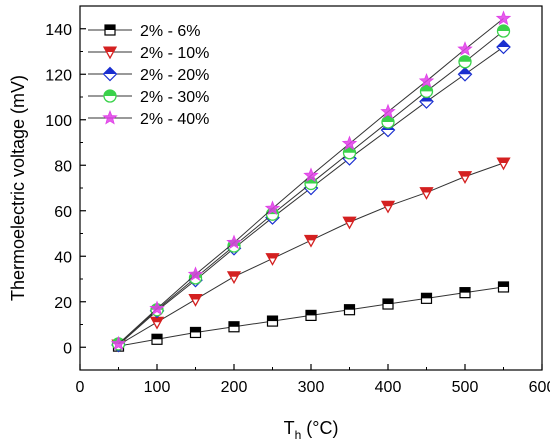 This screenshot has width=550, height=445. I want to click on y-axis-title: Thermoelectric voltage (mV), so click(18, 188).